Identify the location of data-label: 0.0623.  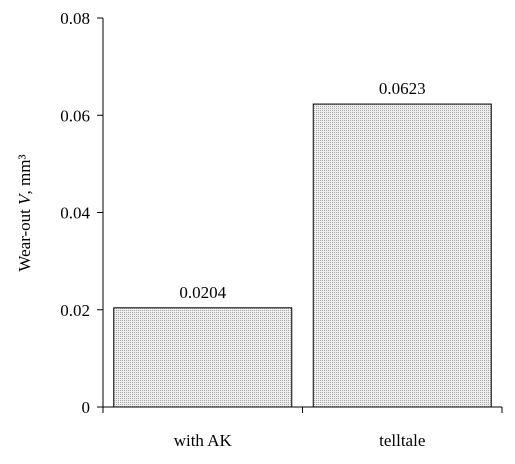
(402, 88).